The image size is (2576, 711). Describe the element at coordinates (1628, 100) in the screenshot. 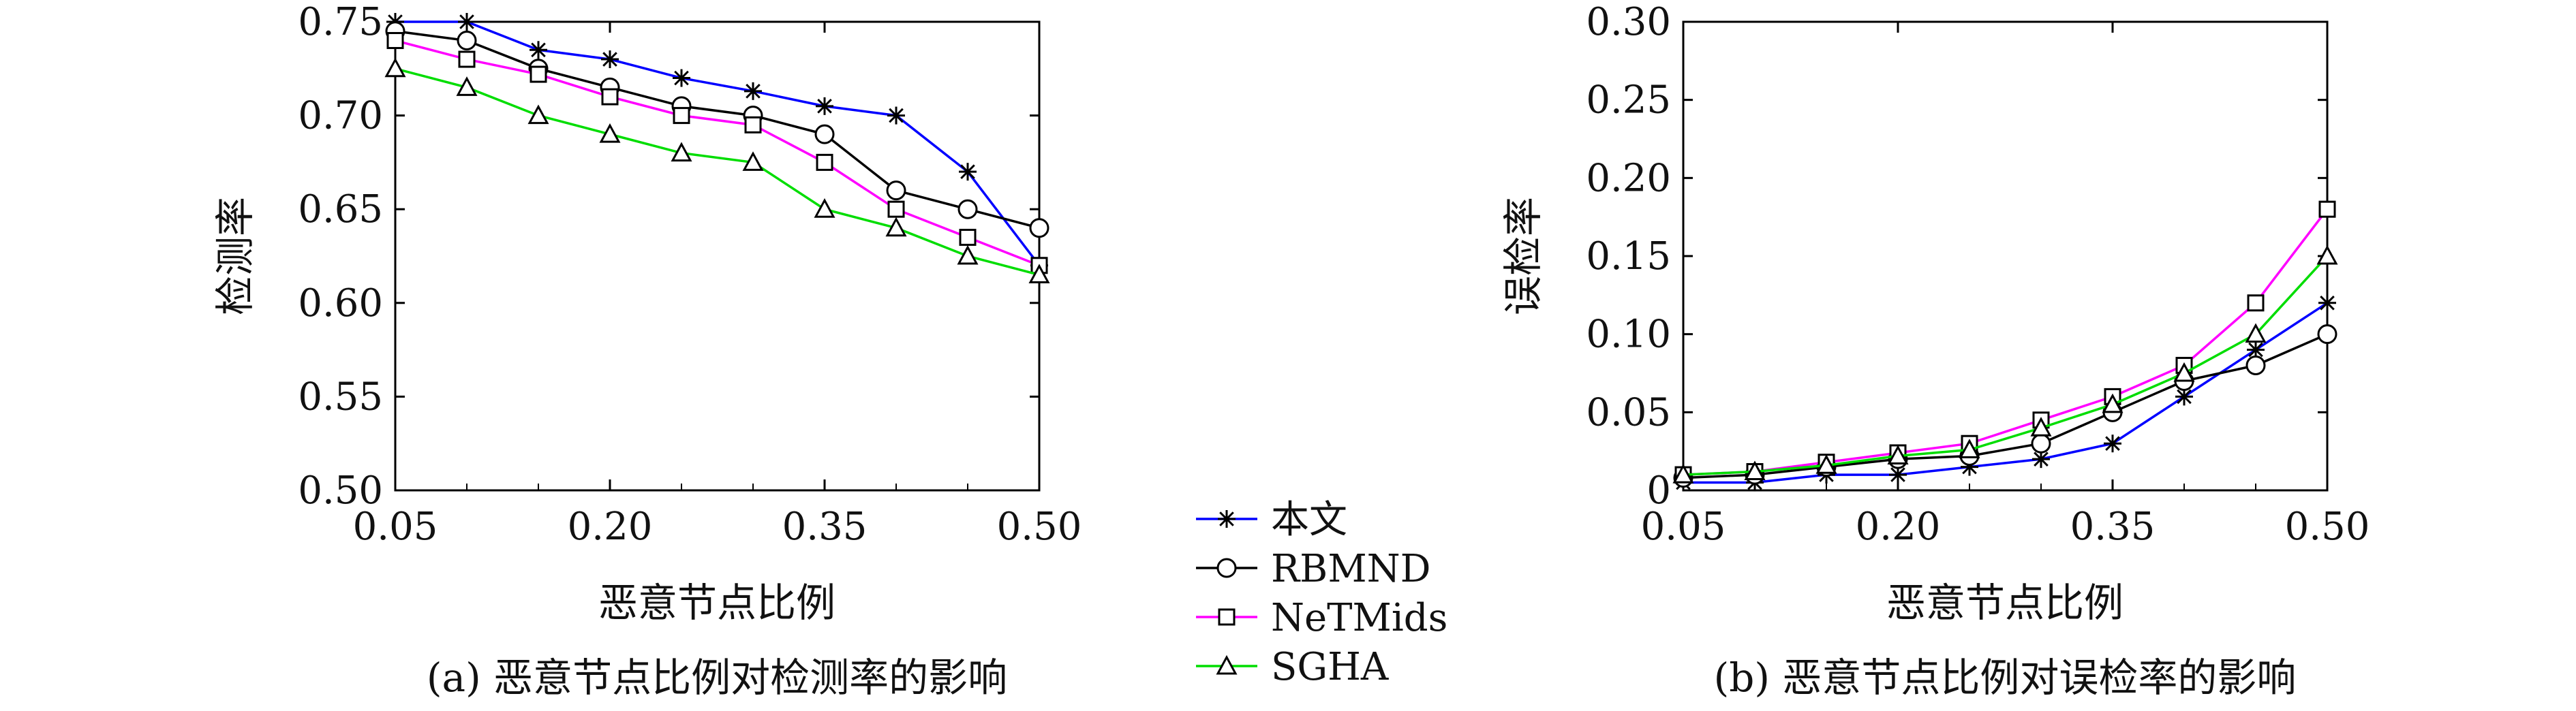

I see `chart-b-ytick-label: 0.25` at that location.